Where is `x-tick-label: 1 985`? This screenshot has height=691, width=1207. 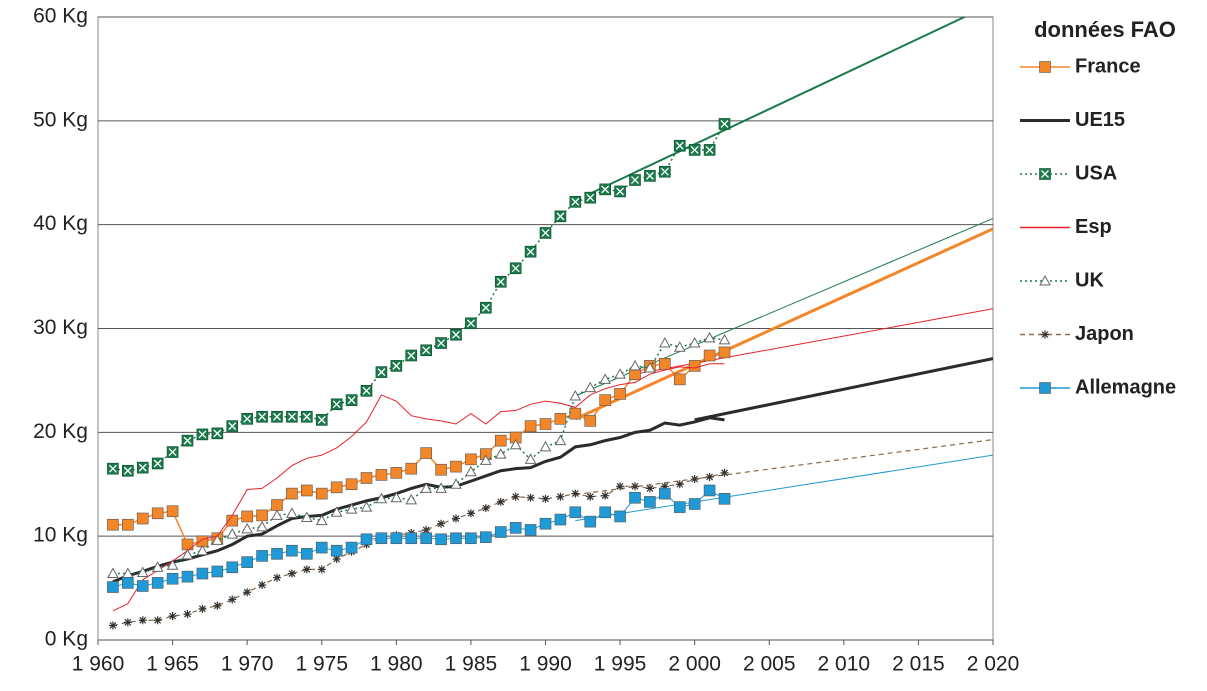
x-tick-label: 1 985 is located at coordinates (471, 664).